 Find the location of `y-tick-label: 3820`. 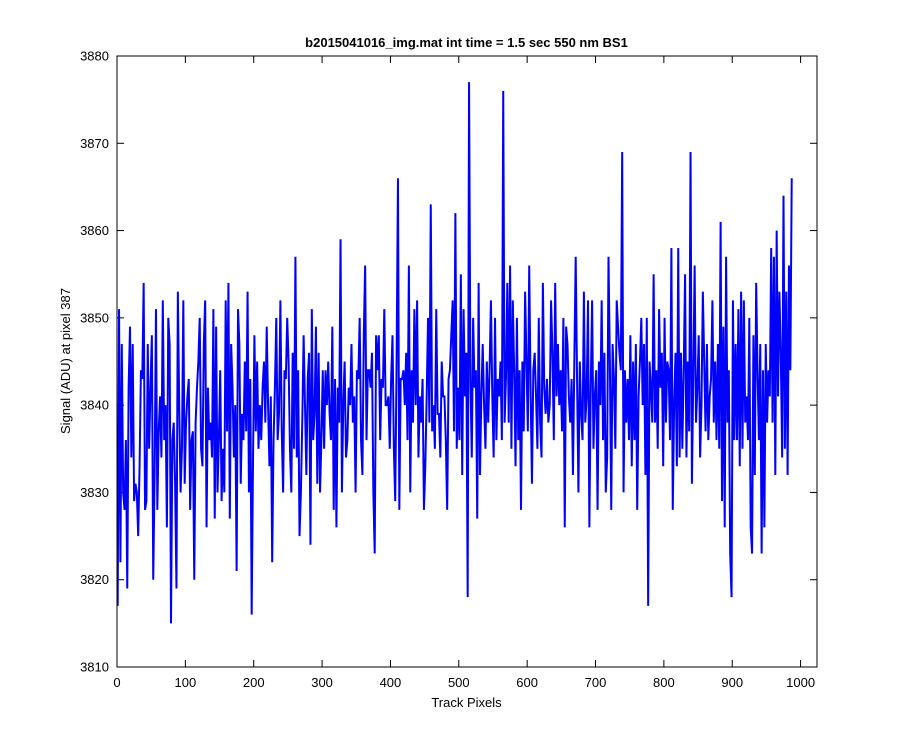

y-tick-label: 3820 is located at coordinates (94, 579).